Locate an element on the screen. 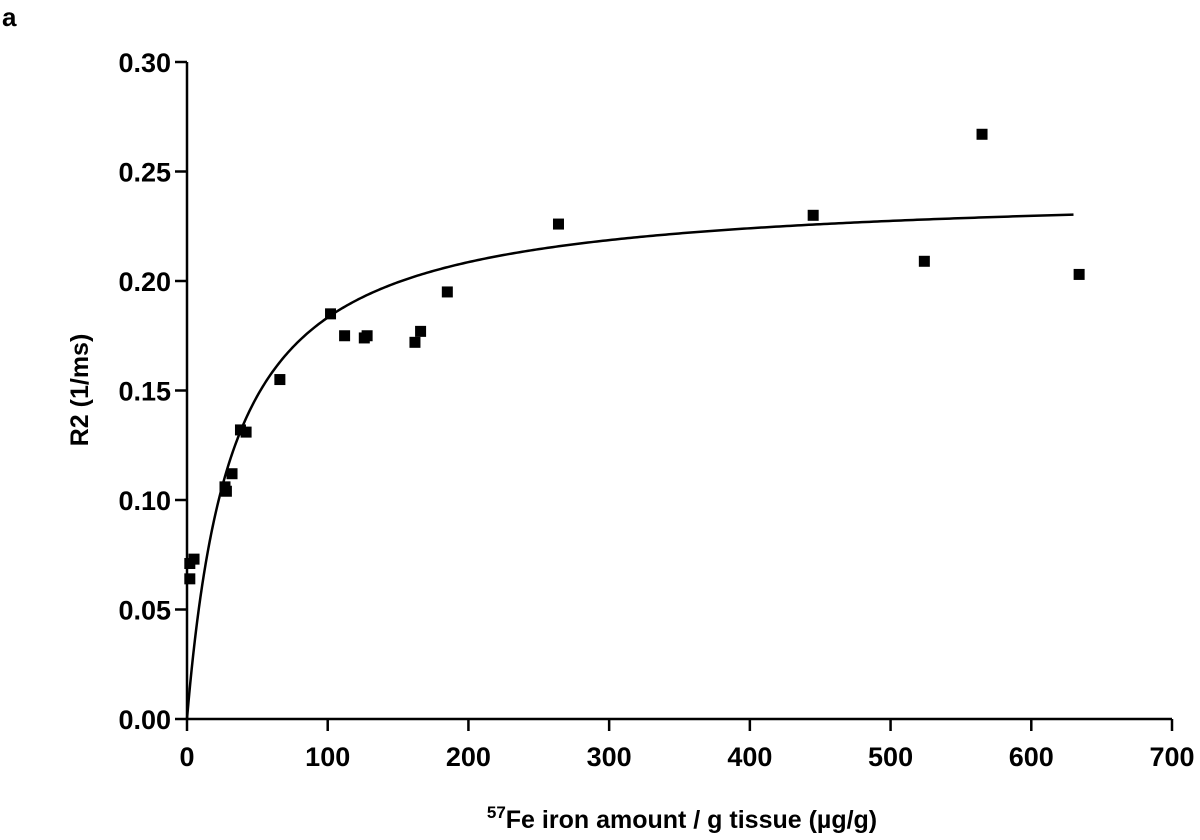 The height and width of the screenshot is (840, 1200). y-axis-label: R2 (1/ms) is located at coordinates (80, 390).